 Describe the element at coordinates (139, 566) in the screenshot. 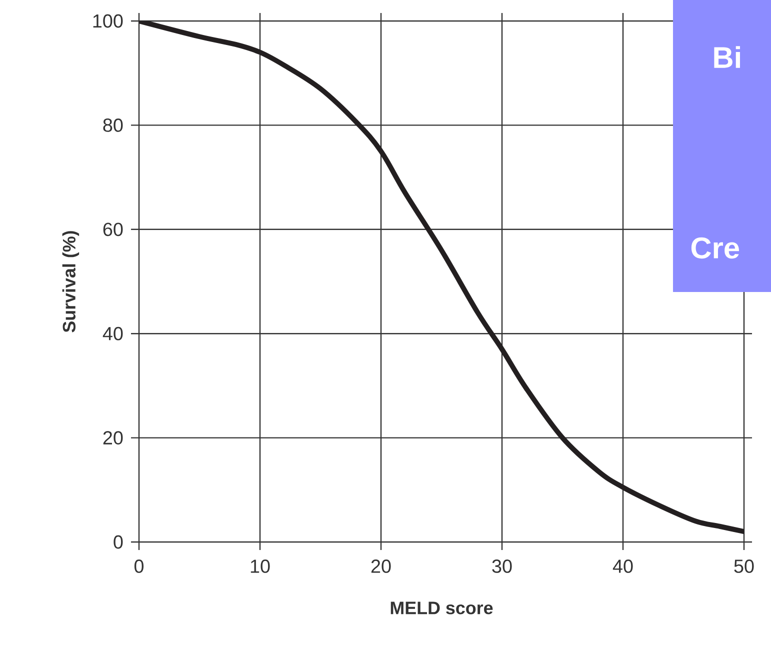

I see `x-tick-label: 0` at that location.